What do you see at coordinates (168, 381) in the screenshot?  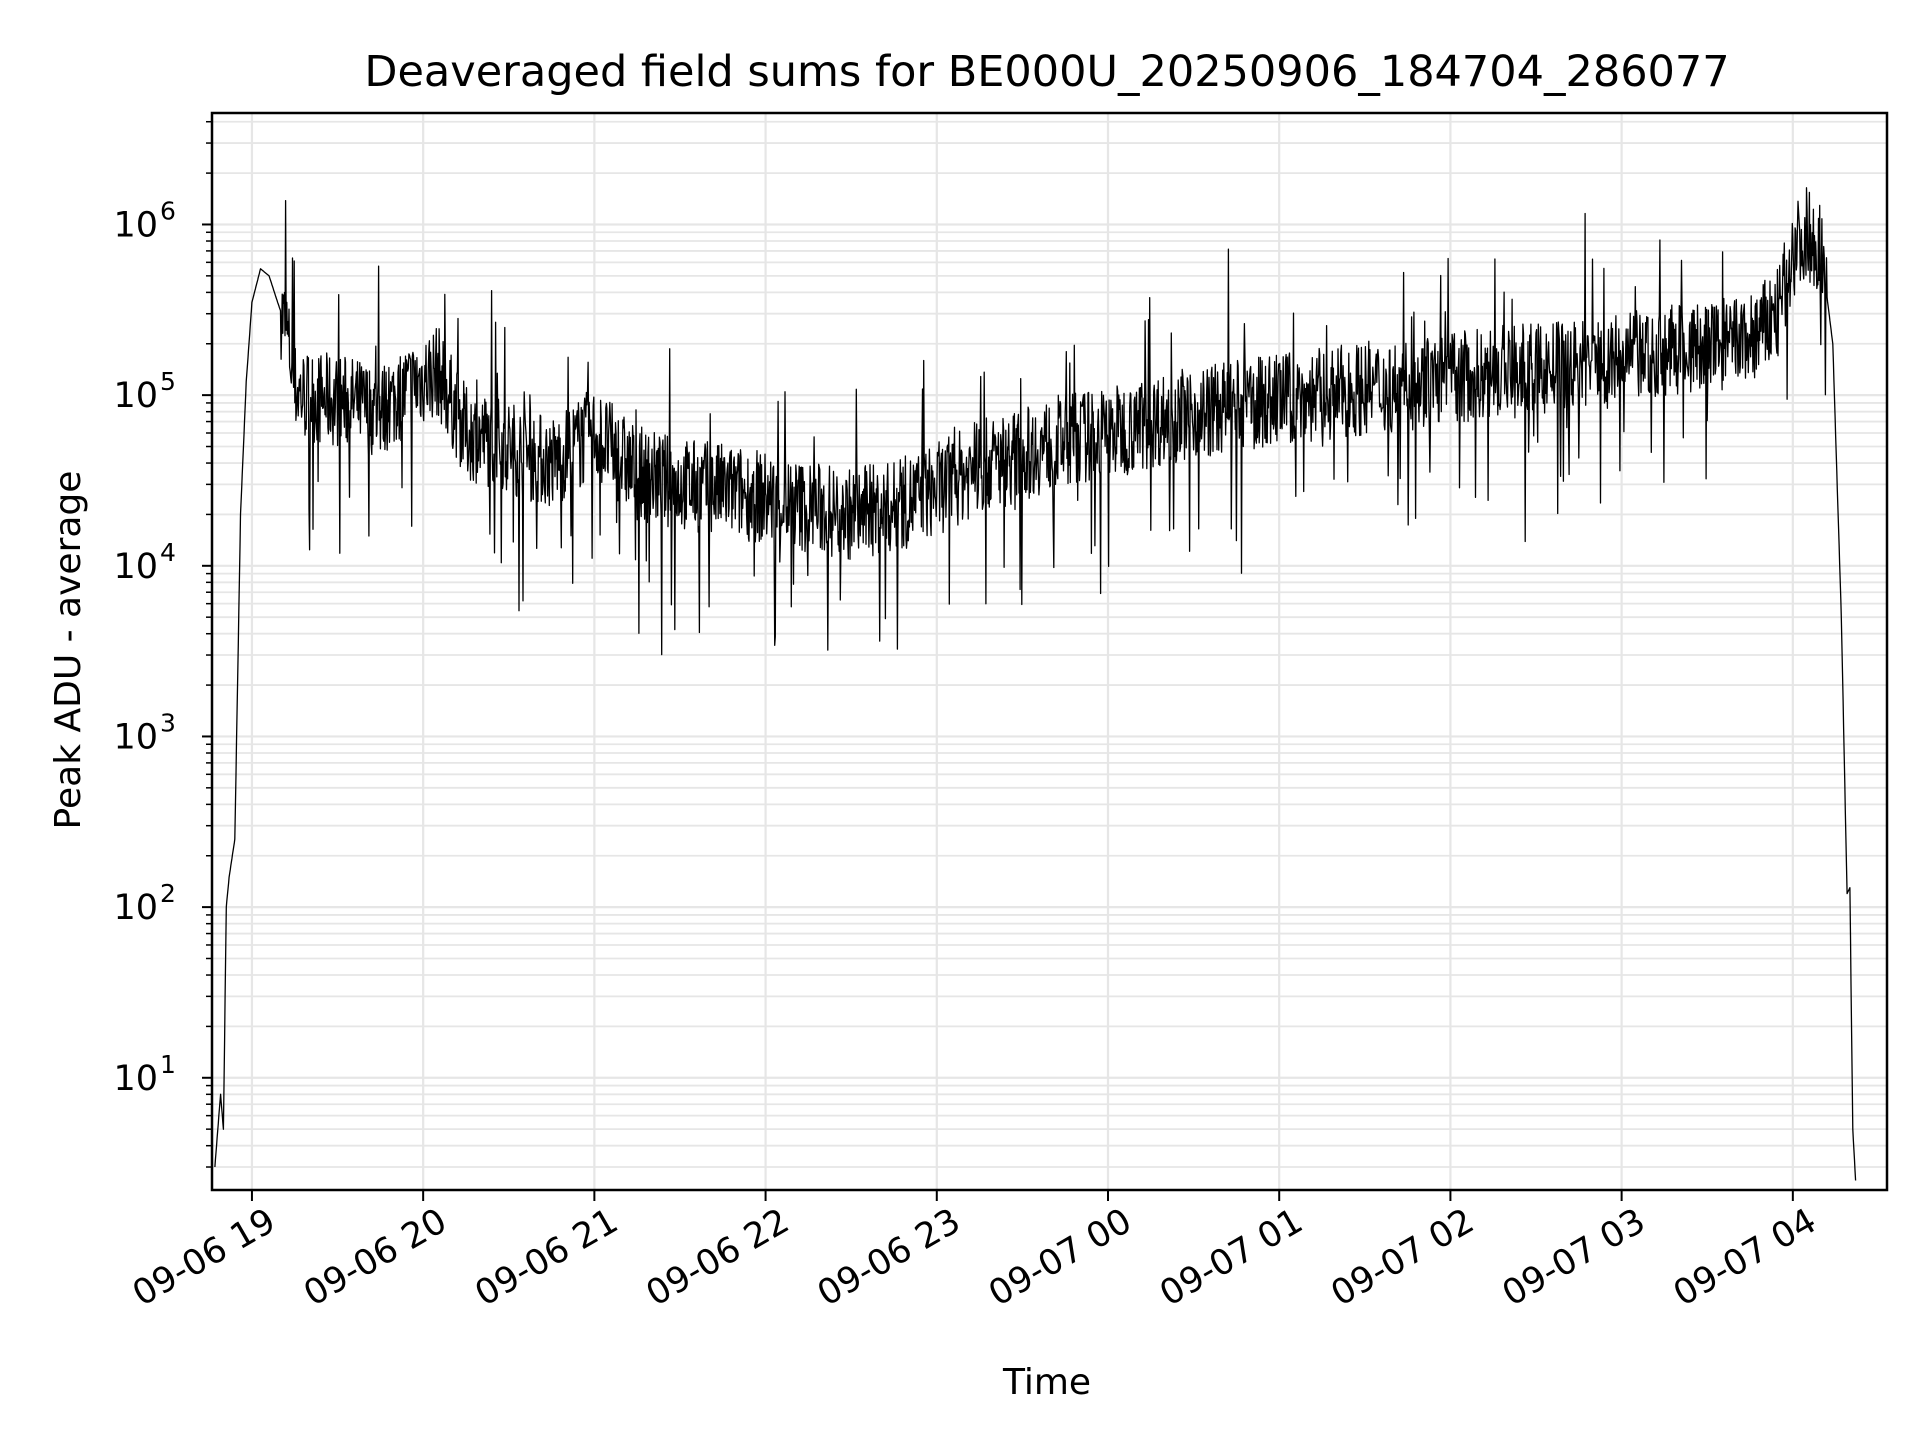 I see `y-tick-exponent: 5` at bounding box center [168, 381].